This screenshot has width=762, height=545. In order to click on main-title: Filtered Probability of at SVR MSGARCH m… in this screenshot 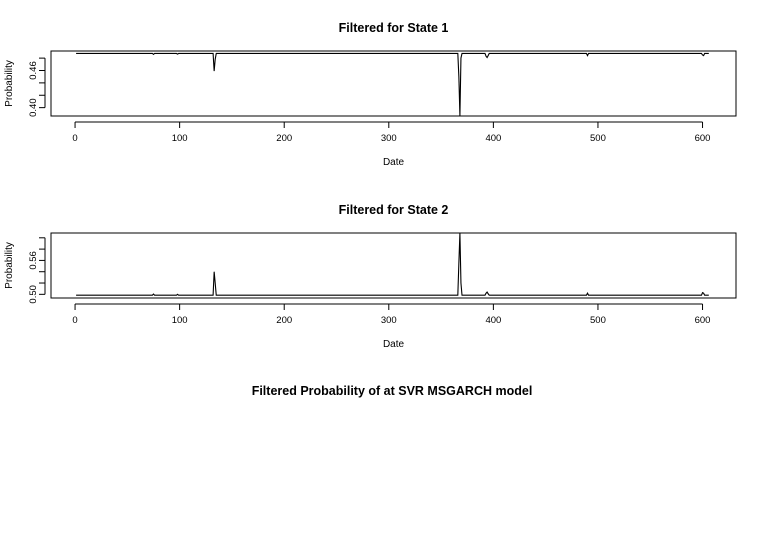, I will do `click(392, 391)`.